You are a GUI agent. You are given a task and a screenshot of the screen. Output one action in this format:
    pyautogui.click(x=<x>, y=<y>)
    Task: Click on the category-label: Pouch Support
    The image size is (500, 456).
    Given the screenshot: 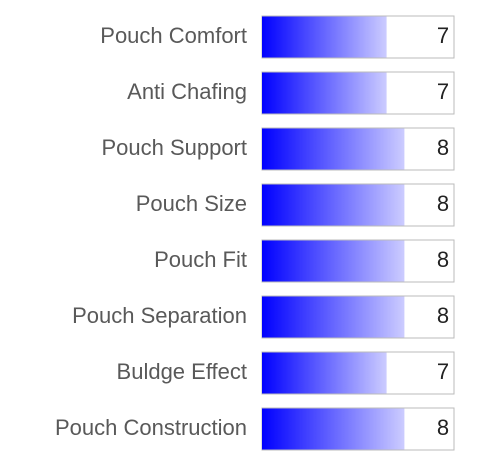 What is the action you would take?
    pyautogui.click(x=174, y=147)
    